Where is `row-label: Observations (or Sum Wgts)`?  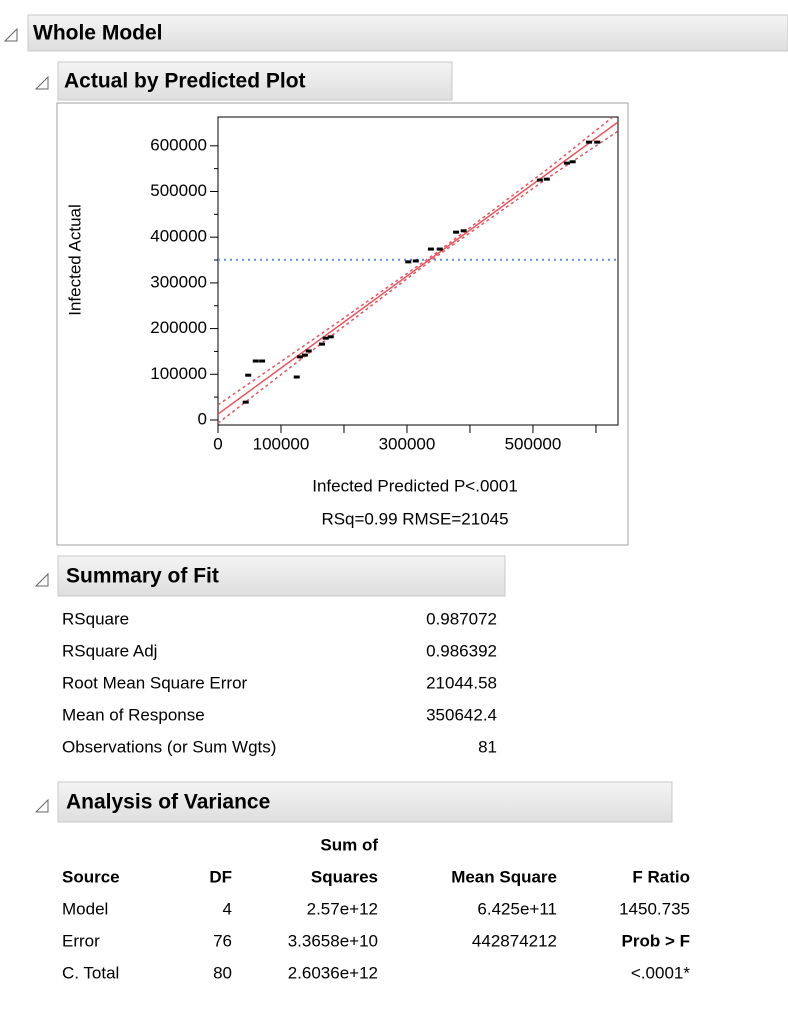
row-label: Observations (or Sum Wgts) is located at coordinates (169, 746).